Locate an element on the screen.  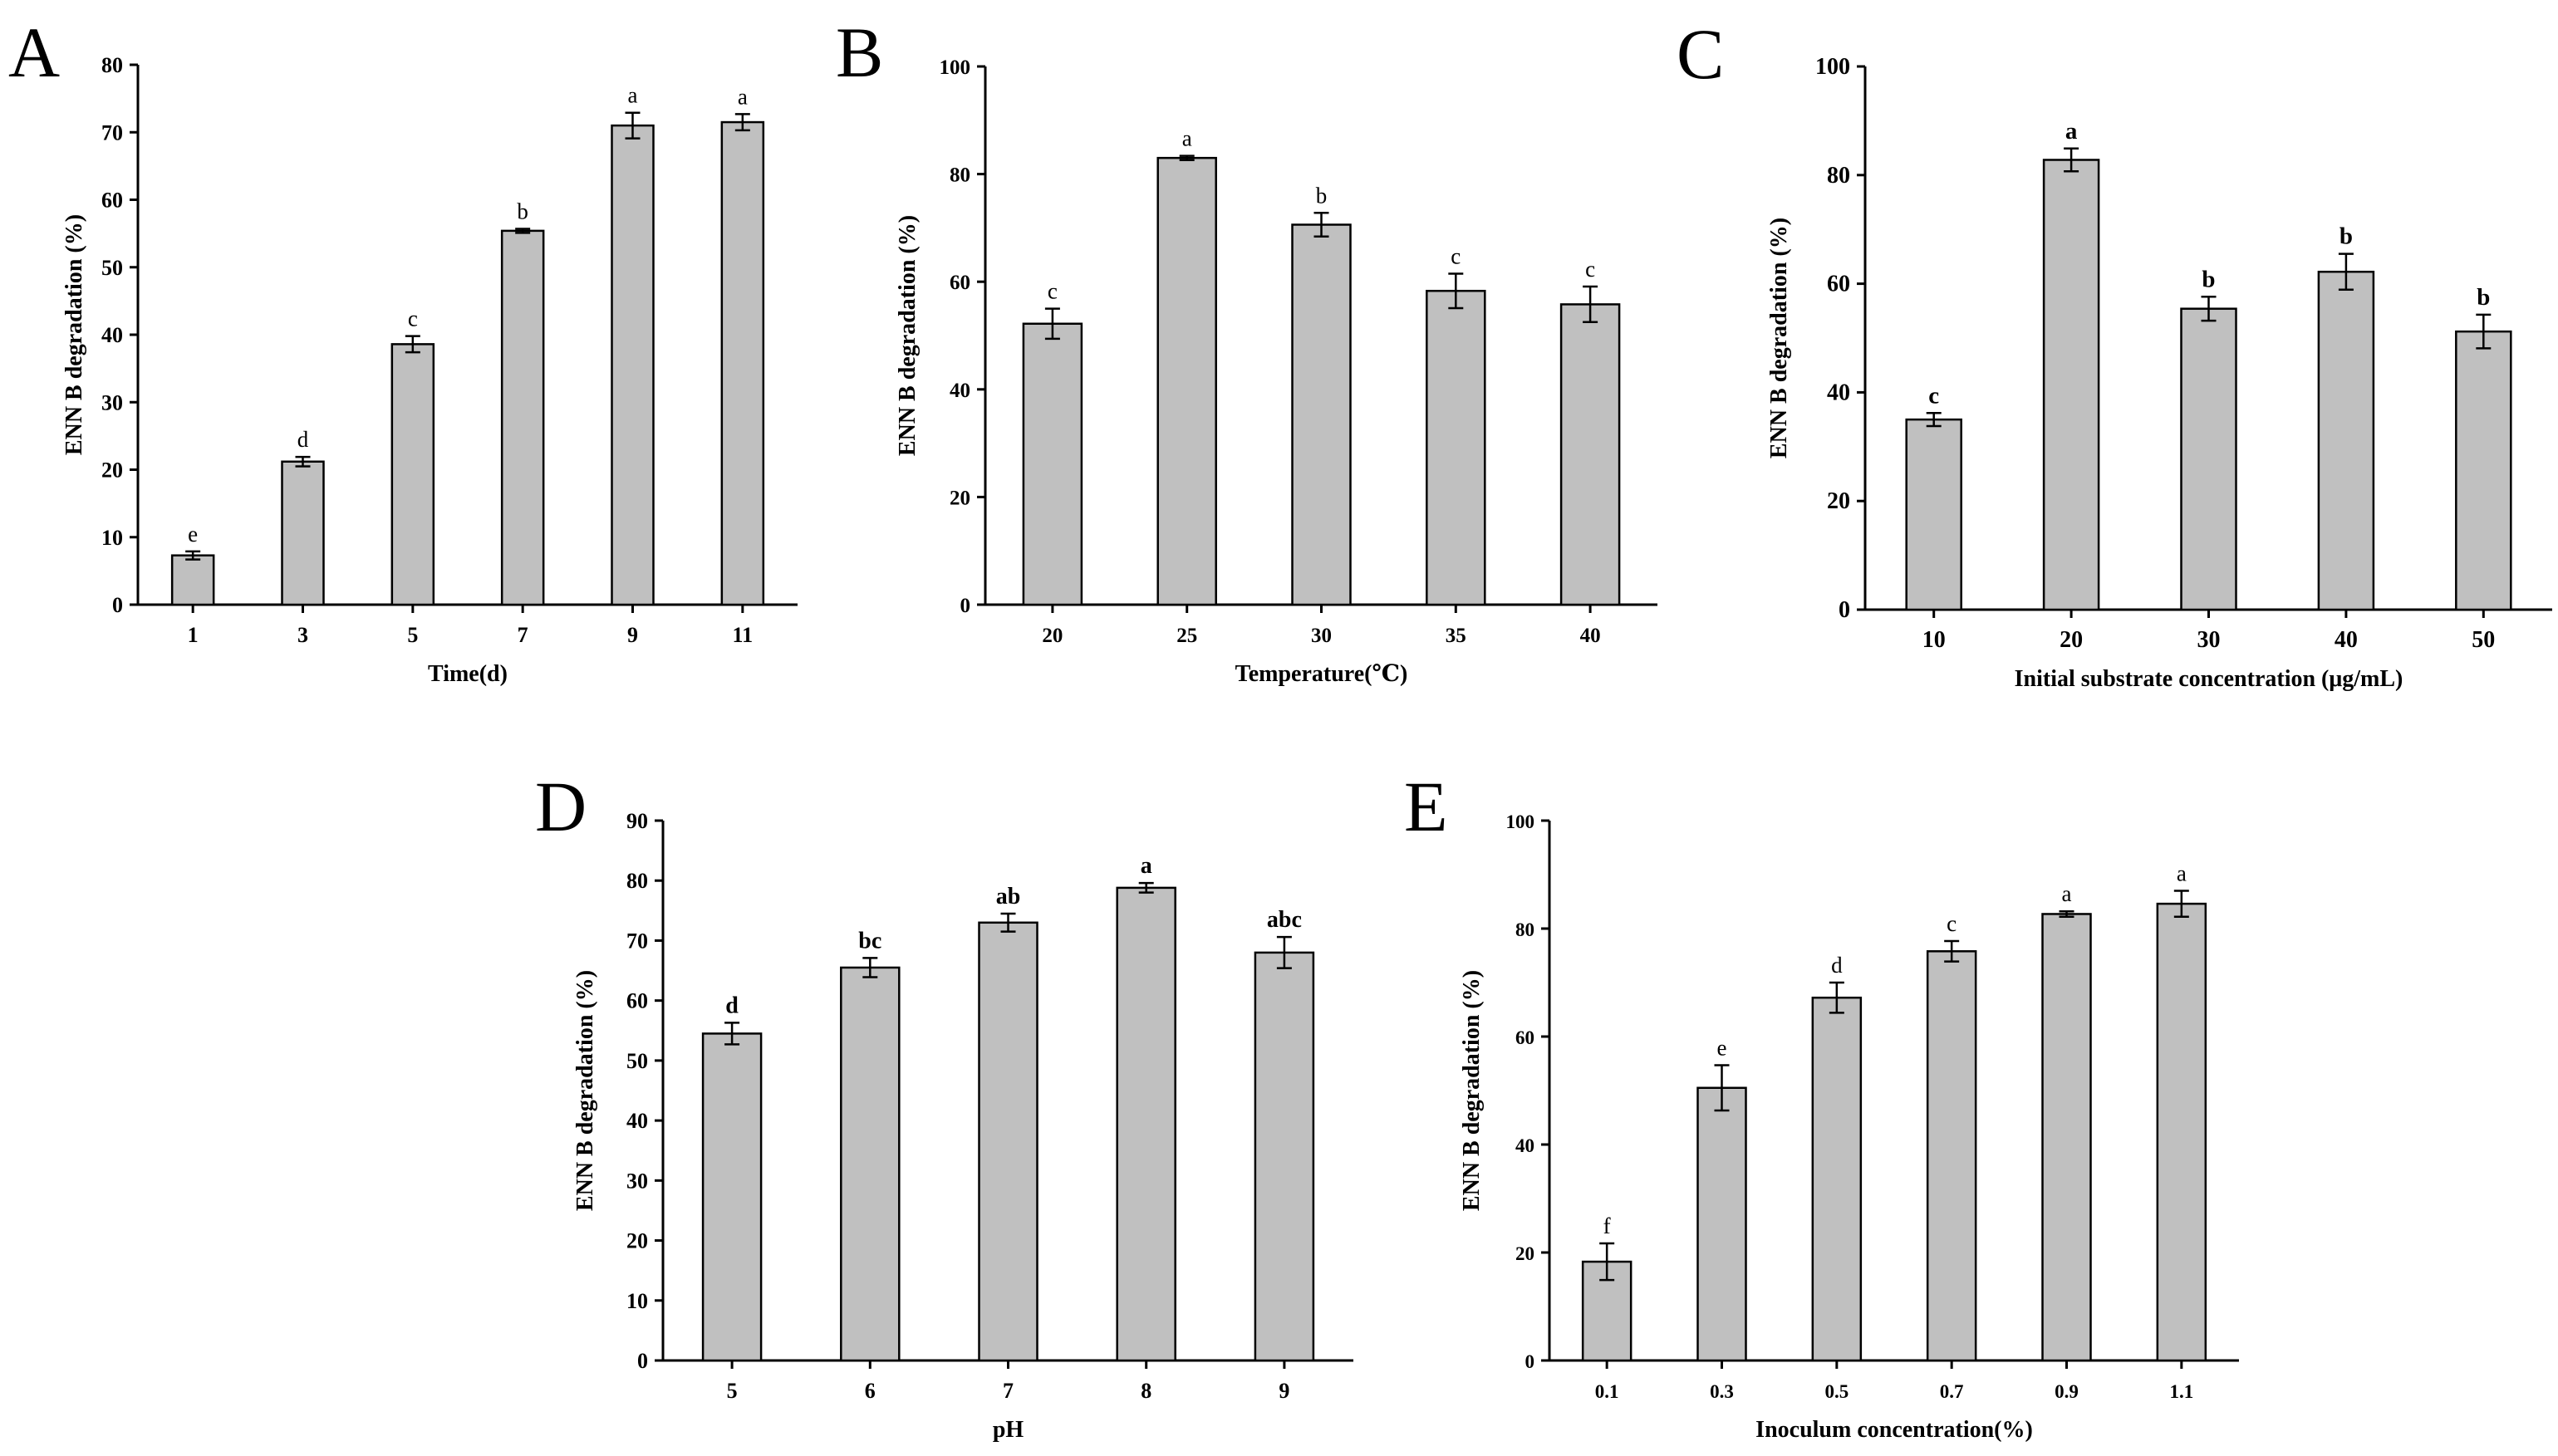
x-axis-title: pH is located at coordinates (1008, 1430).